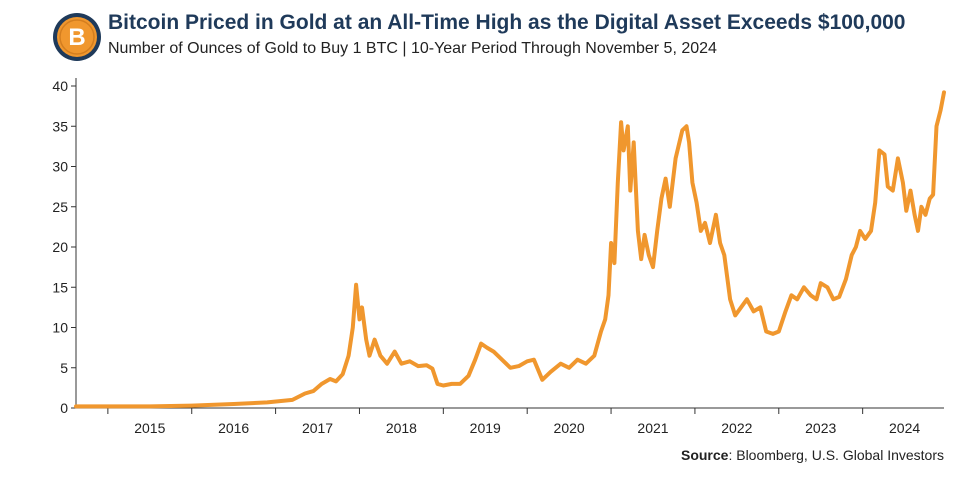  I want to click on x-tick-label: 2023, so click(820, 428).